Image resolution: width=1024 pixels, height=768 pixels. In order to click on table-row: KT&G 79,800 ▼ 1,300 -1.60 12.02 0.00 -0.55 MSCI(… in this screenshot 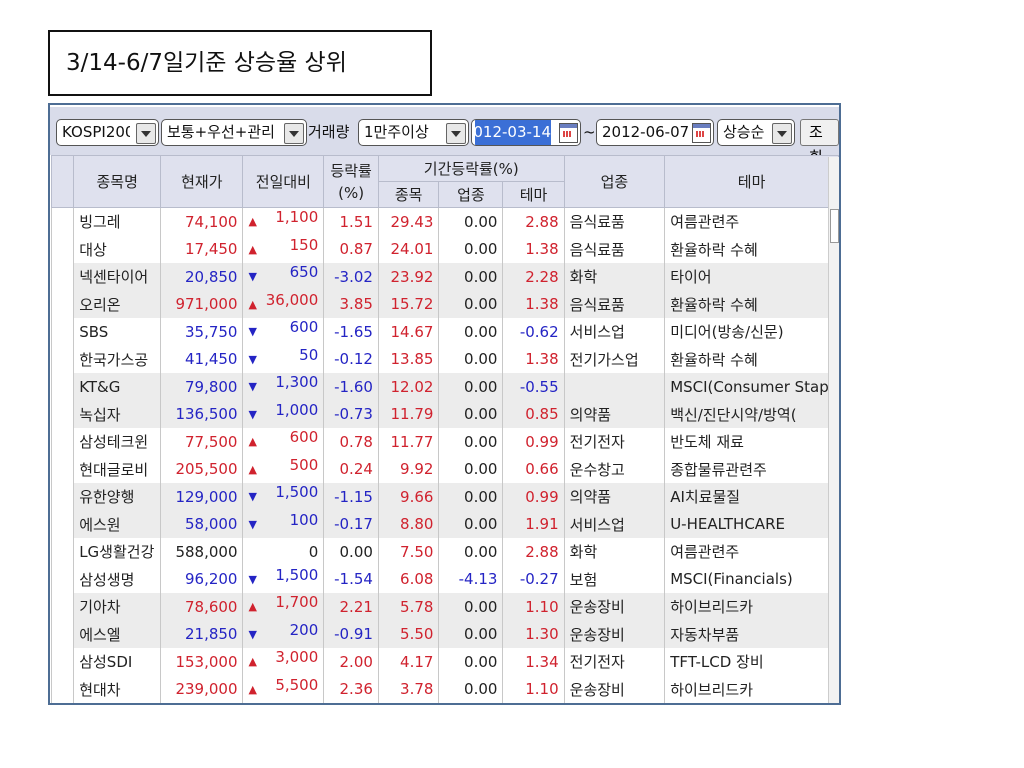, I will do `click(444, 387)`.